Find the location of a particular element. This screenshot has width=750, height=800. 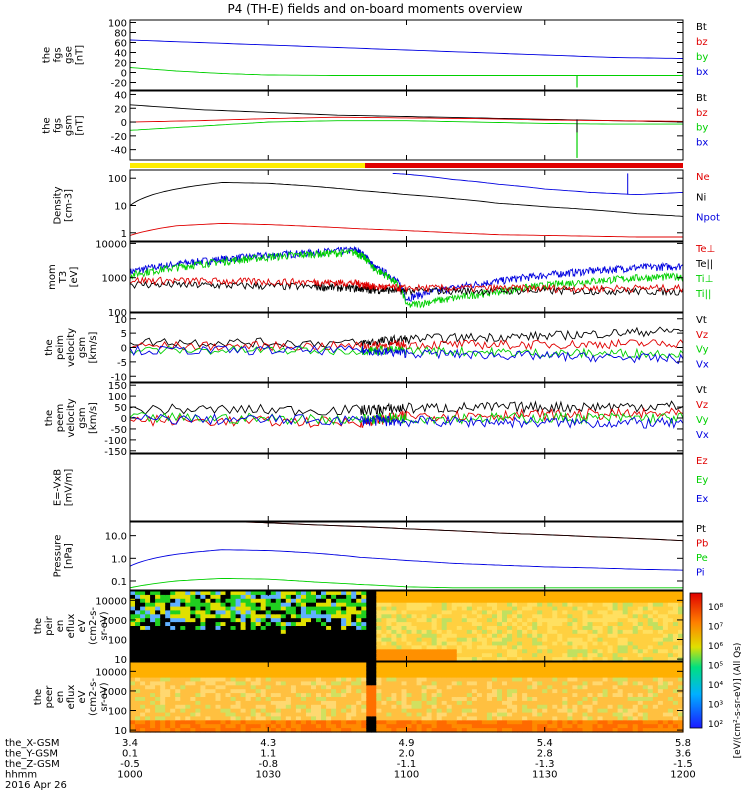

legend-peem: Vt is located at coordinates (701, 390).